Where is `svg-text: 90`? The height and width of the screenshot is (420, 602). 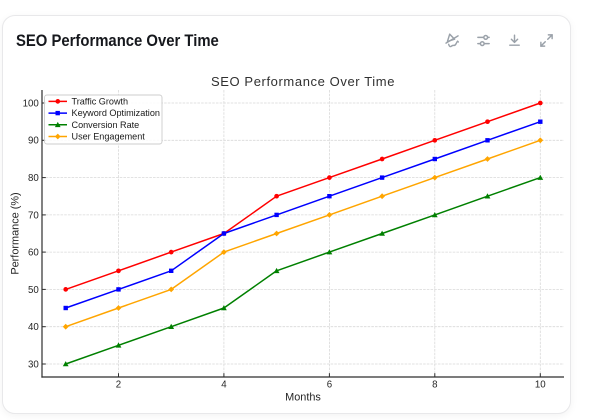 svg-text: 90 is located at coordinates (33, 141).